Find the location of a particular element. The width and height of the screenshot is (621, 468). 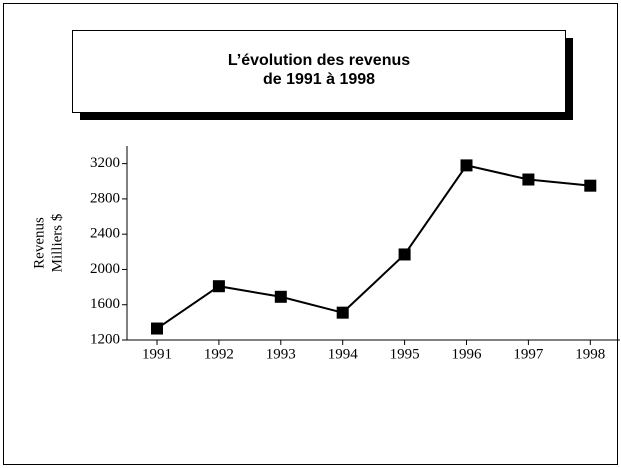

y-axis-label: Milliers $ is located at coordinates (57, 242).